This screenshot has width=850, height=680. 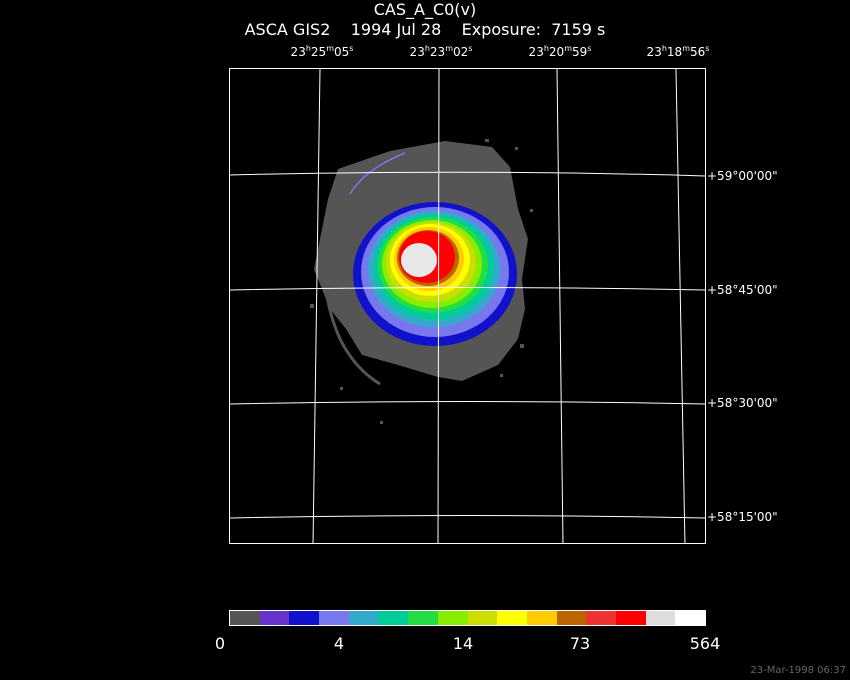 I want to click on arc-fragment-blue, so click(x=377, y=173).